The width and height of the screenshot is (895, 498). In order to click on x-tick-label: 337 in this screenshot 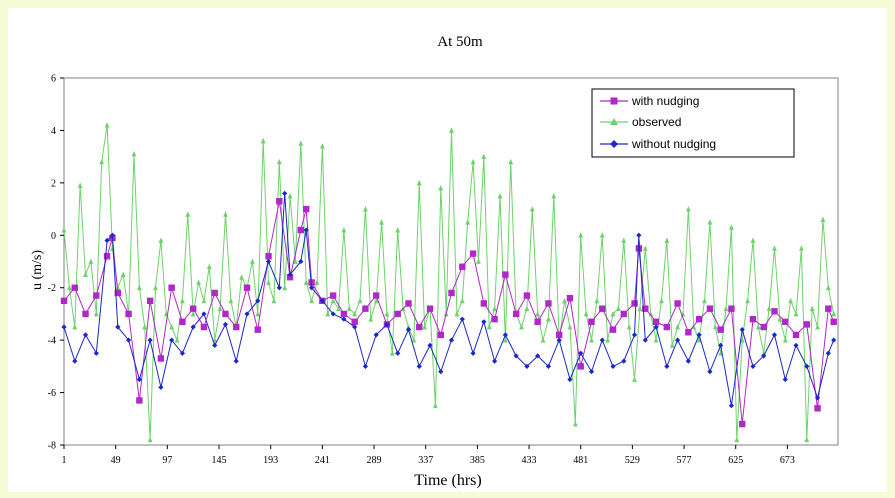, I will do `click(425, 460)`.